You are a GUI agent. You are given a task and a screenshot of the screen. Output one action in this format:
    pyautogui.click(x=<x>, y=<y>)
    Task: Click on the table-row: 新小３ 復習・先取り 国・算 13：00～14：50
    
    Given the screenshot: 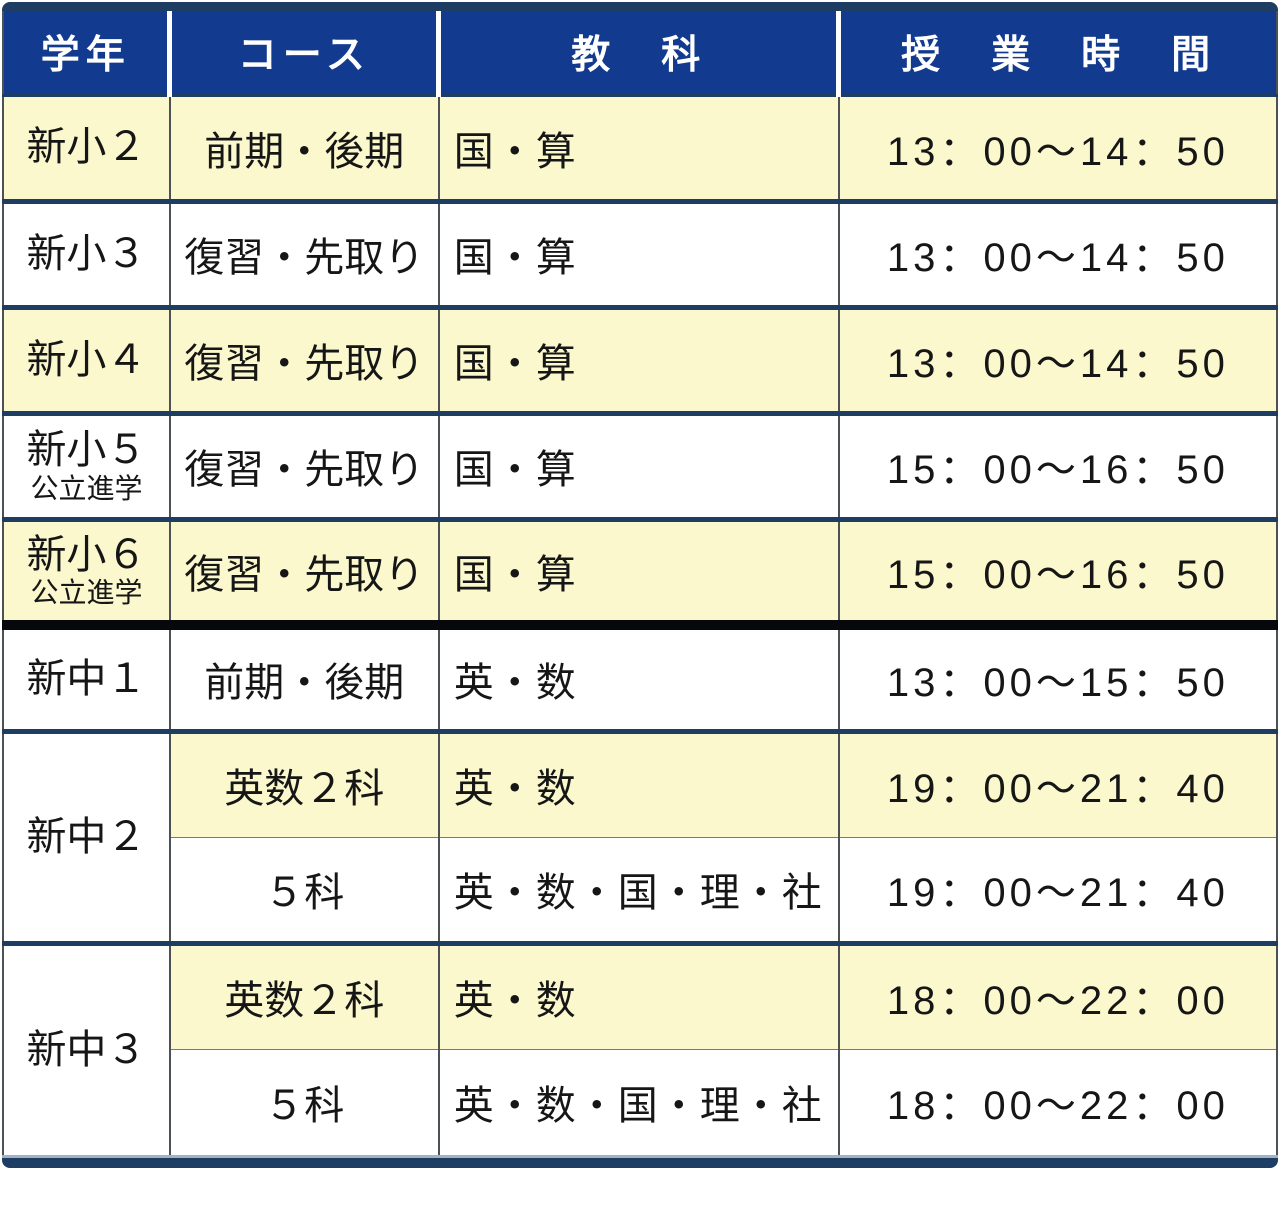 What is the action you would take?
    pyautogui.click(x=640, y=252)
    